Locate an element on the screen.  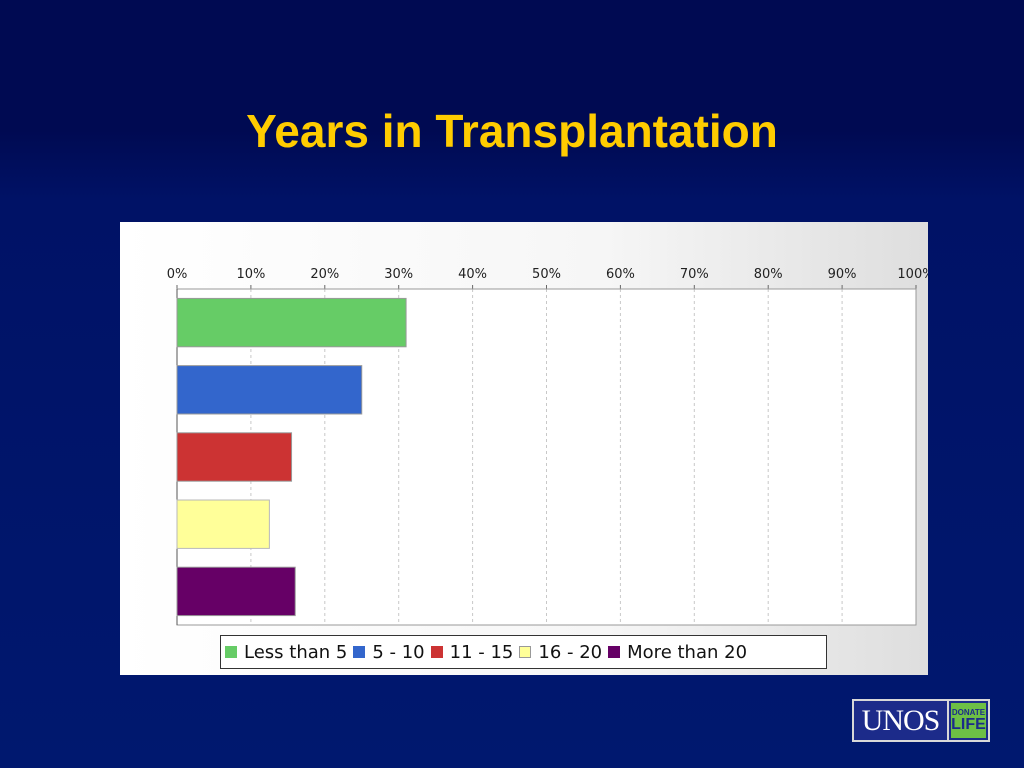
donate-life-badge: DONATE LIFE is located at coordinates (968, 720).